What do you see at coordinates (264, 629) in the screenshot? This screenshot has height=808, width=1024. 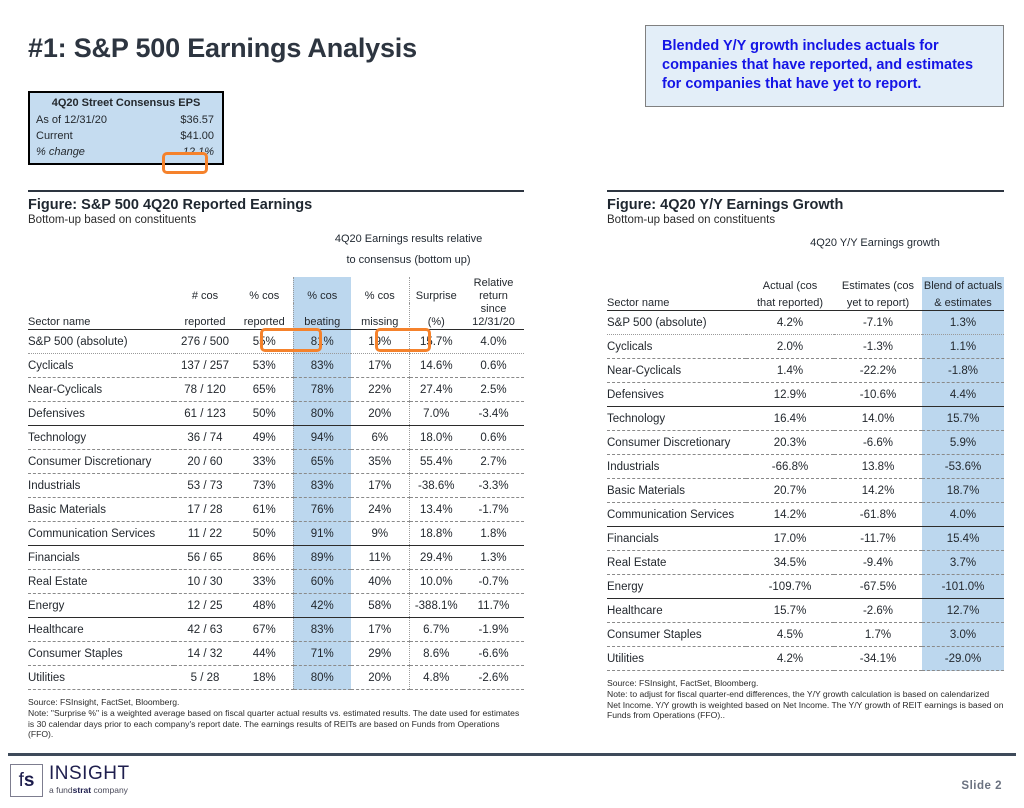 I see `left-cell-pct-reported: 67%` at bounding box center [264, 629].